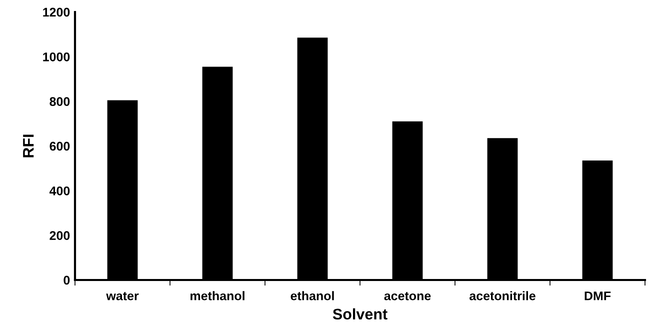 The height and width of the screenshot is (336, 649). I want to click on y-tick-label: 1000, so click(56, 57).